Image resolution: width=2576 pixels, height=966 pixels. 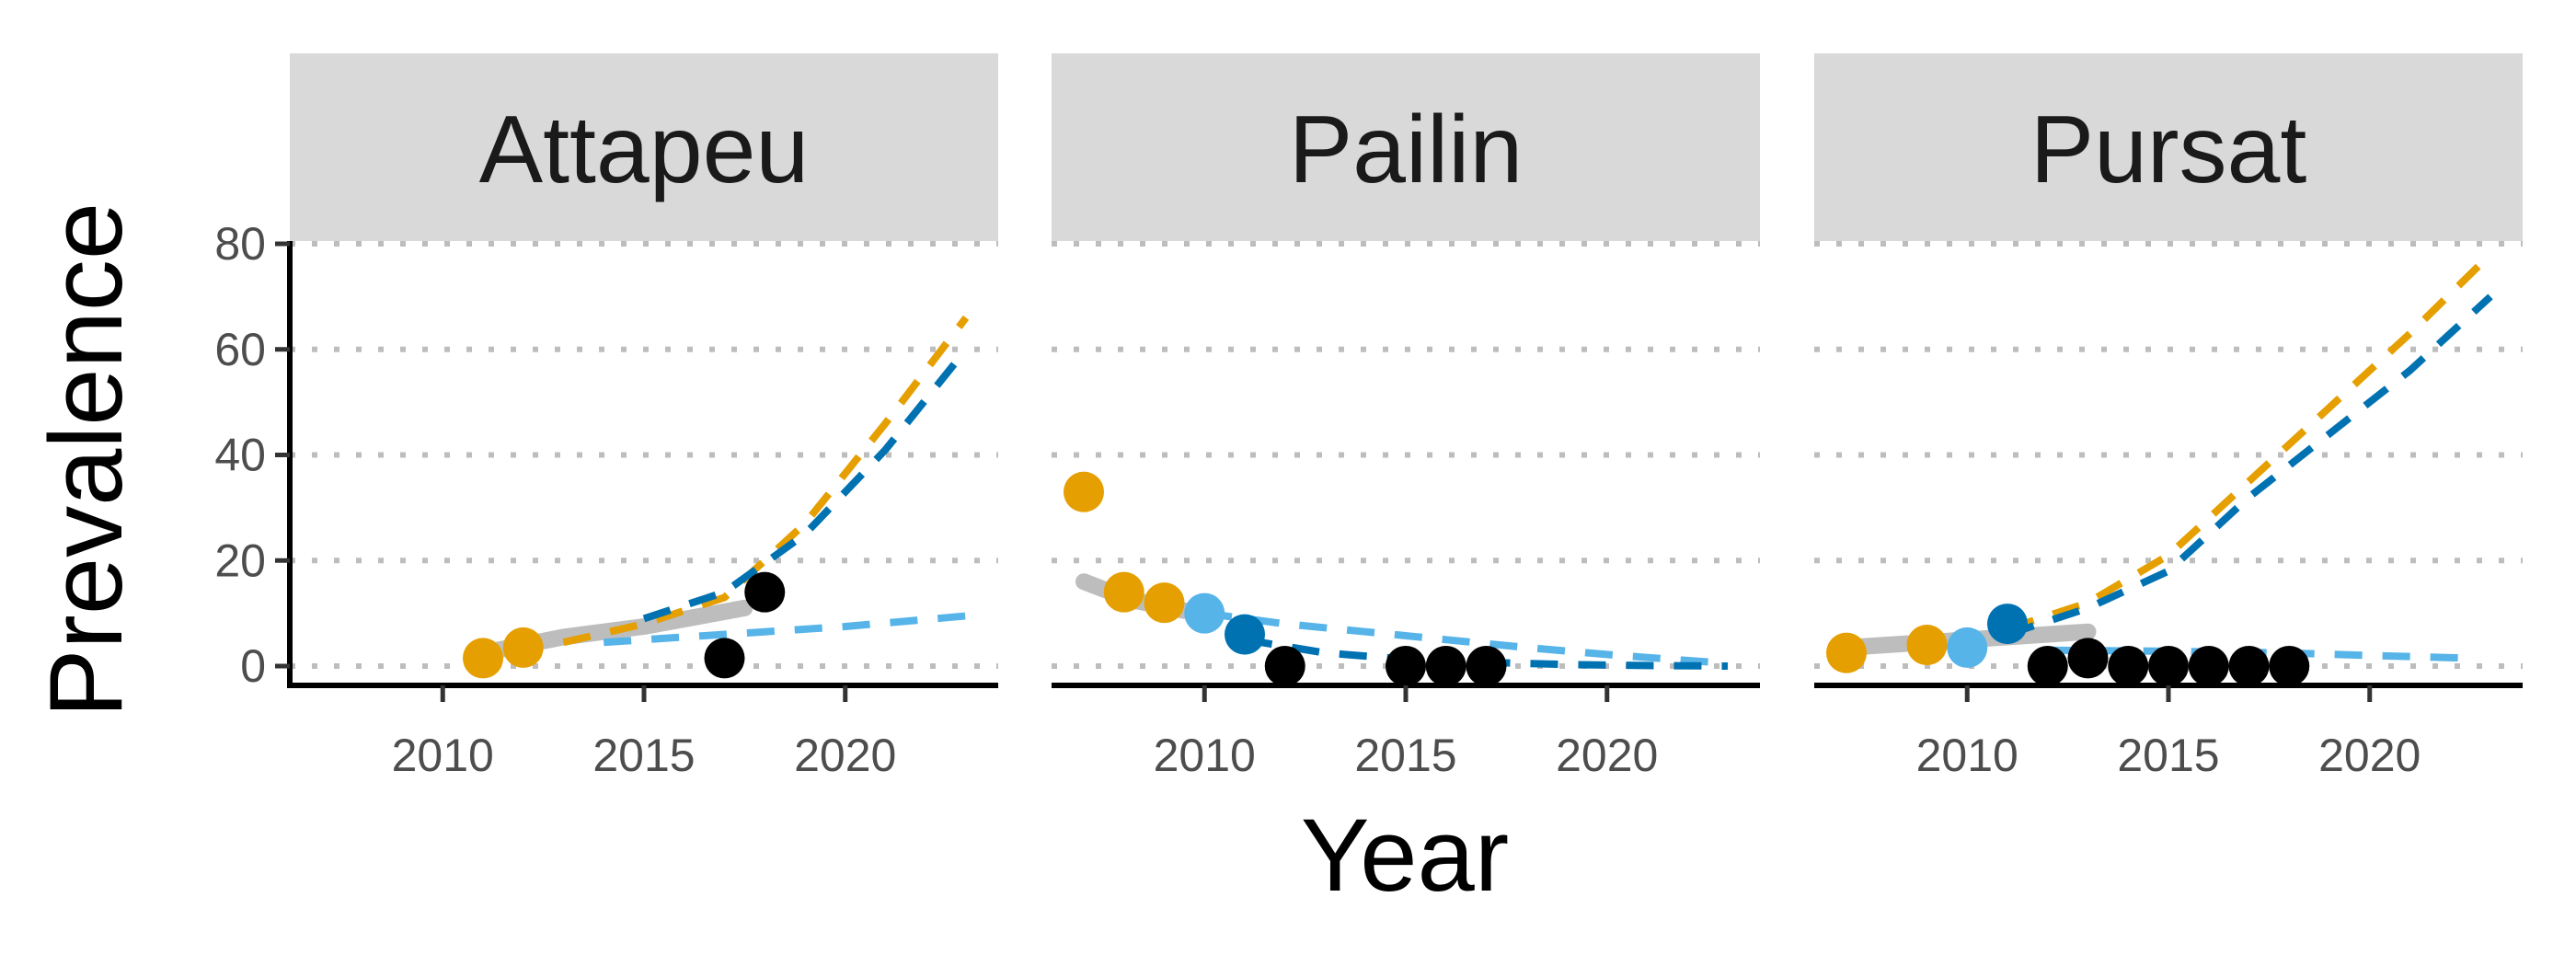 I want to click on panel-title: Pailin, so click(x=1406, y=150).